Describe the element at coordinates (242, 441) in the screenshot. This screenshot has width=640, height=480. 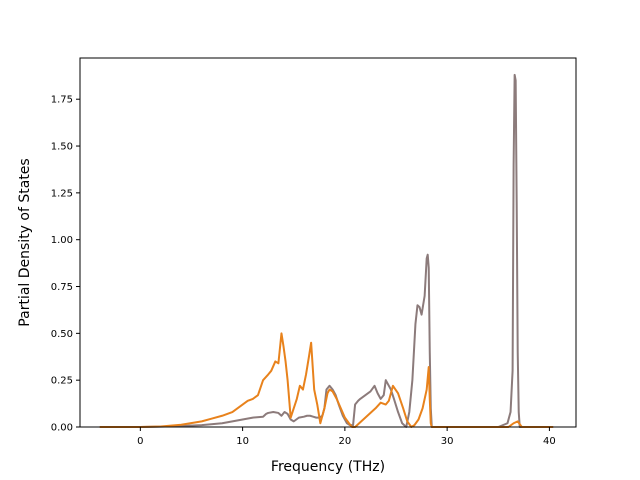
I see `x-tick-label: 10` at that location.